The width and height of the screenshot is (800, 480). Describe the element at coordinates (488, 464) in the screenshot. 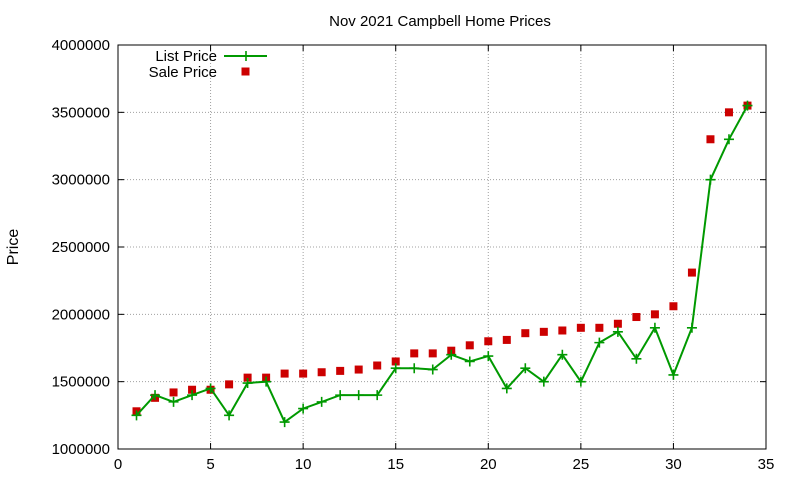

I see `x-tick-label: 20` at that location.